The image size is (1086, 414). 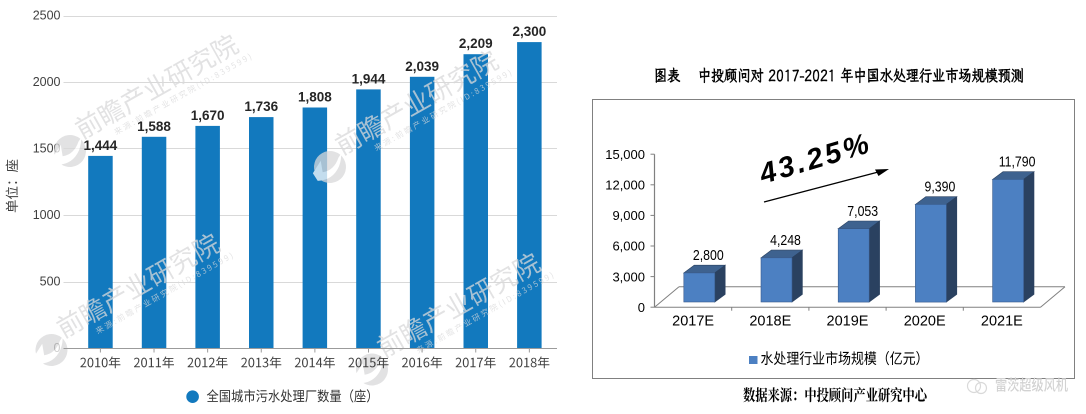 I want to click on svg-text: 500, so click(x=50, y=282).